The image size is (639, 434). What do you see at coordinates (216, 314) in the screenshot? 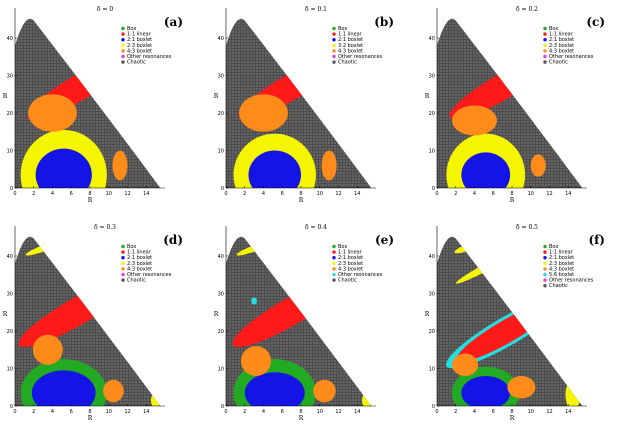
I see `y-axis-label: R` at bounding box center [216, 314].